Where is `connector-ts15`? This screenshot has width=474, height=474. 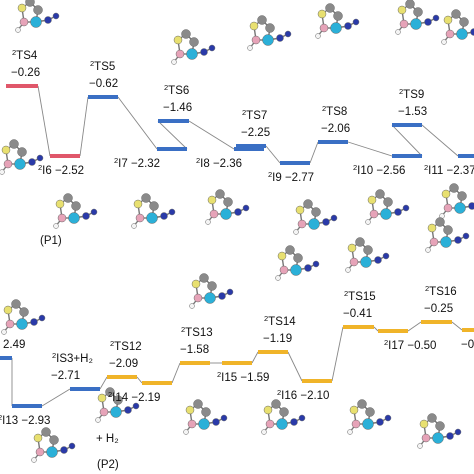
connector-ts15 is located at coordinates (376, 329).